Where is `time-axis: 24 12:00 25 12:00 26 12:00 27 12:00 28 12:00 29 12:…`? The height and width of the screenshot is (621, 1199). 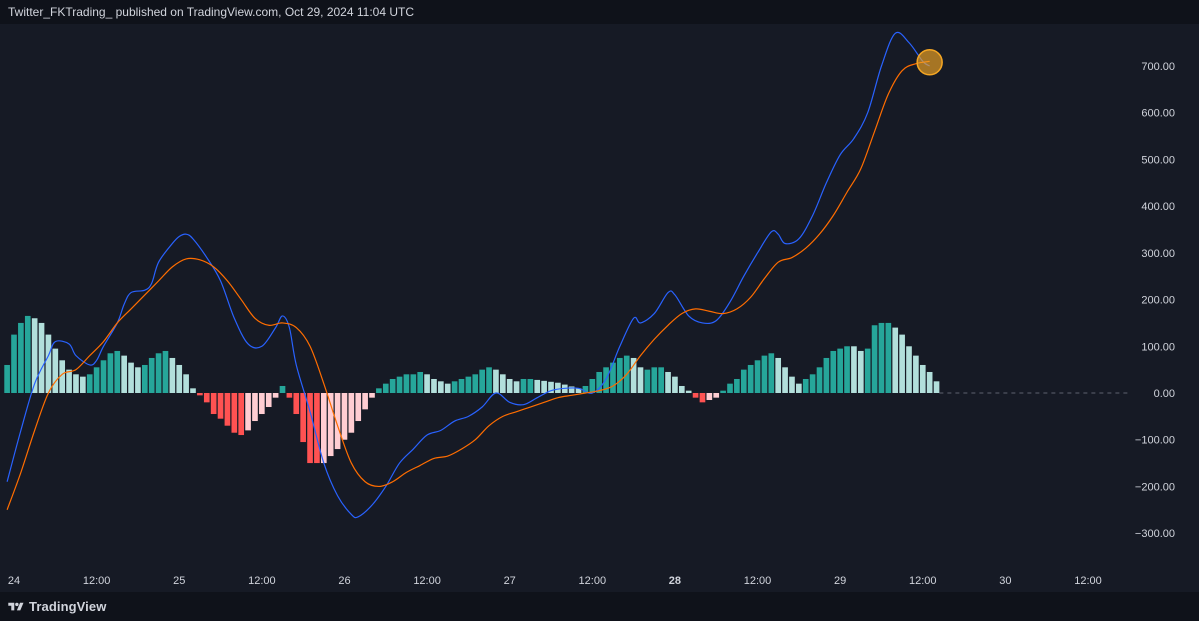
time-axis: 24 12:00 25 12:00 26 12:00 27 12:00 28 12:00 29 12:… is located at coordinates (555, 581).